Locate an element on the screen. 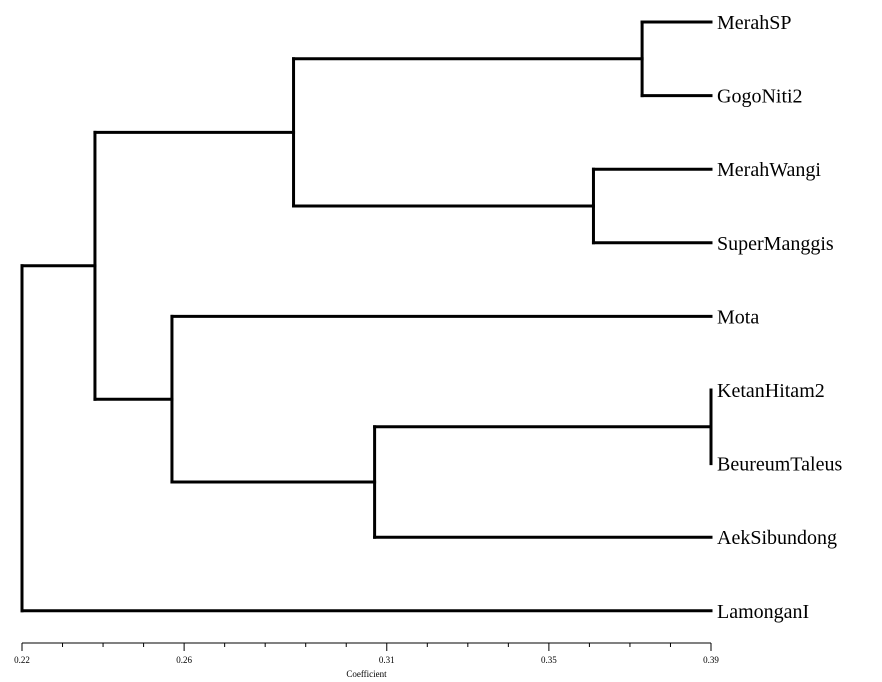 This screenshot has height=682, width=882. leaf-label: KetanHitam2 is located at coordinates (771, 391).